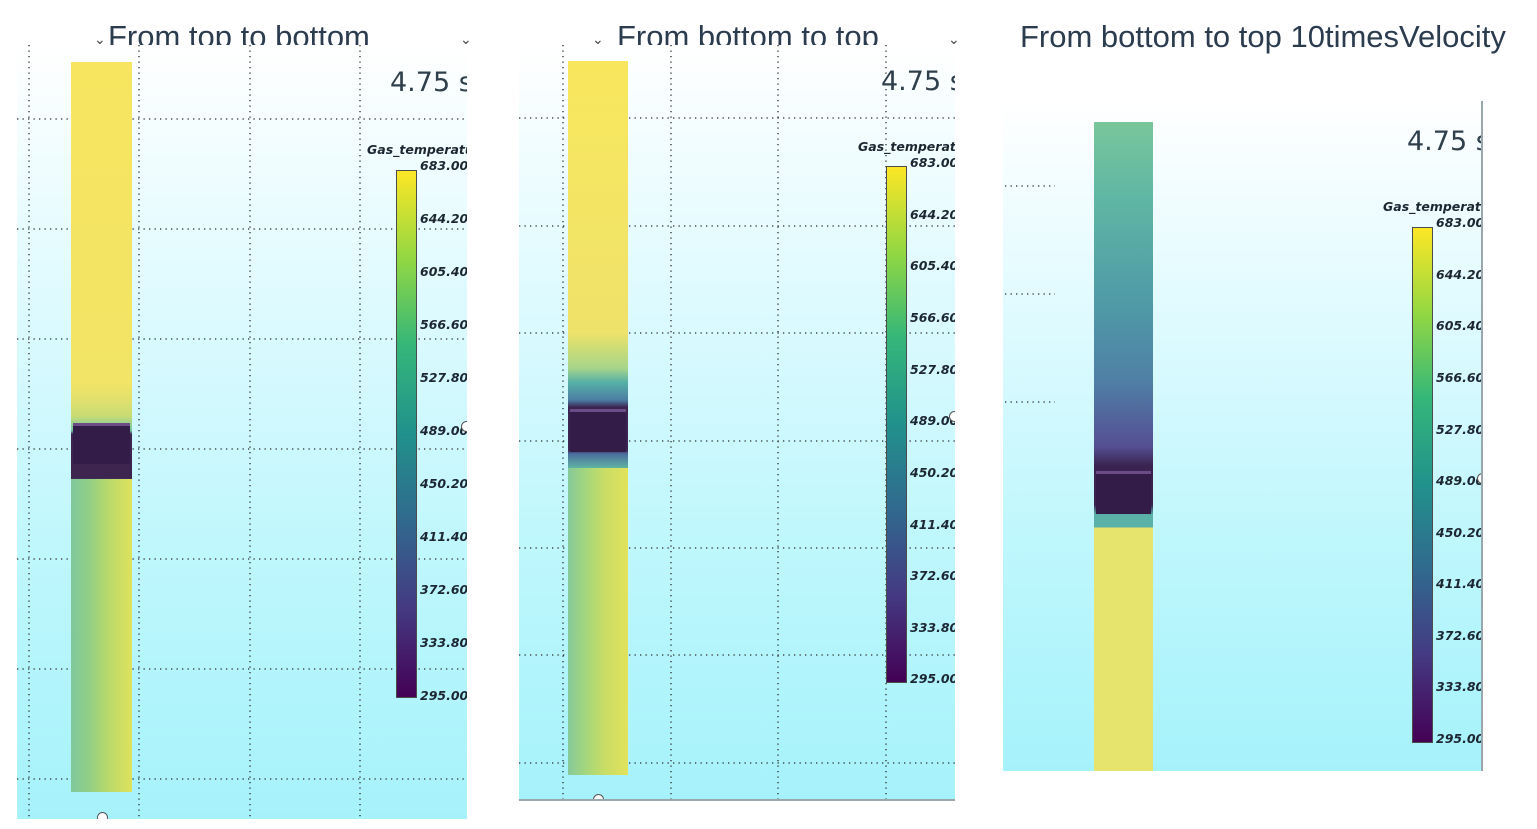 This screenshot has width=1537, height=829. What do you see at coordinates (443, 536) in the screenshot?
I see `panel-1-tick: 411.40` at bounding box center [443, 536].